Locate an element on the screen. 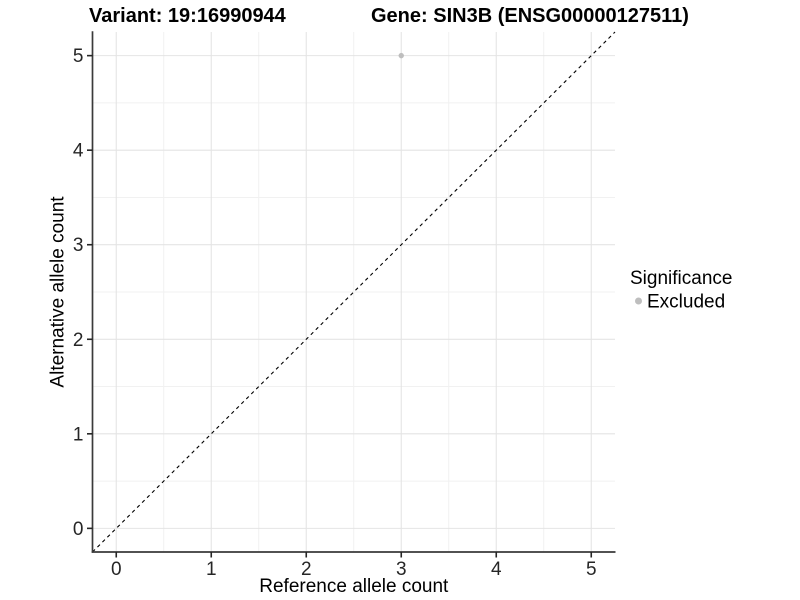 The height and width of the screenshot is (600, 800). y-tick-label: 2 is located at coordinates (78, 340).